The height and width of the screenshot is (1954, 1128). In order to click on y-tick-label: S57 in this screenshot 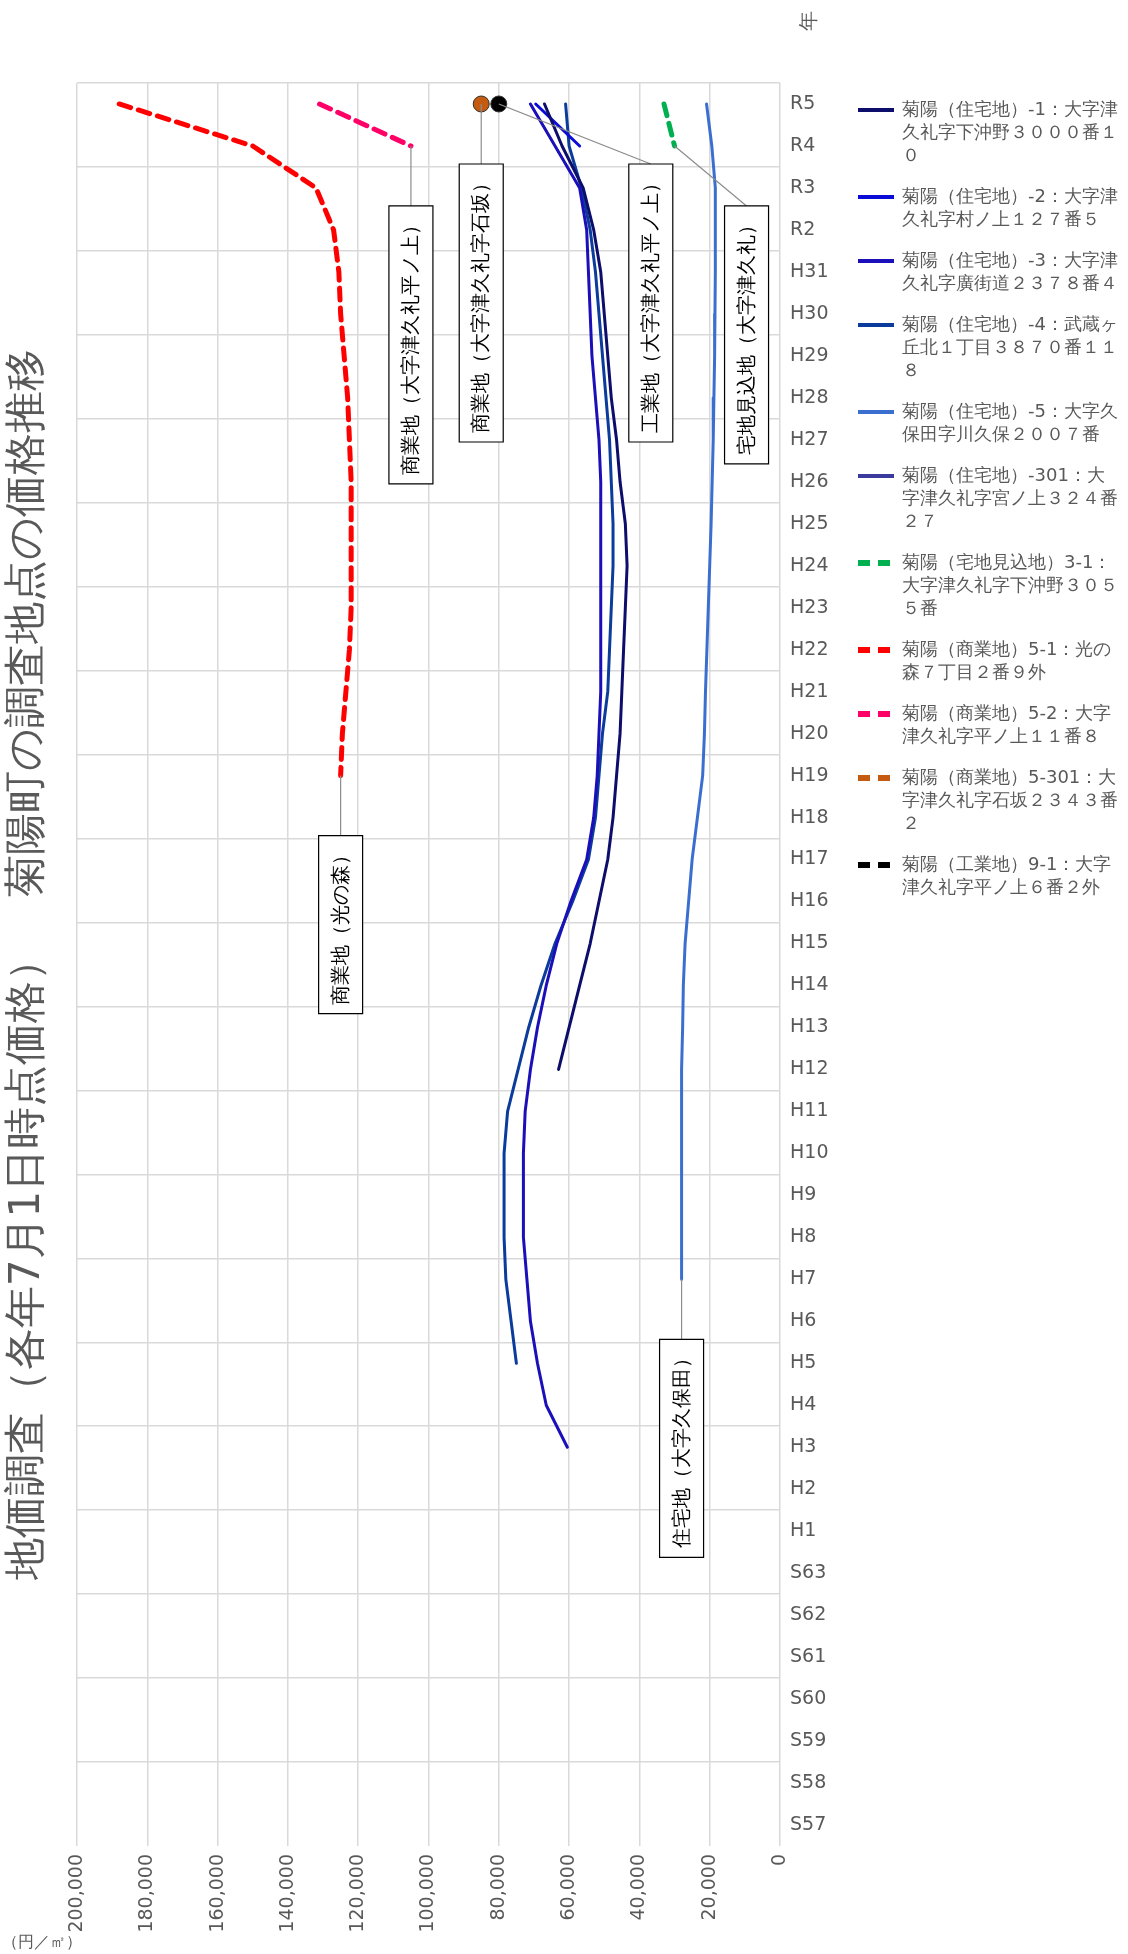, I will do `click(808, 1822)`.